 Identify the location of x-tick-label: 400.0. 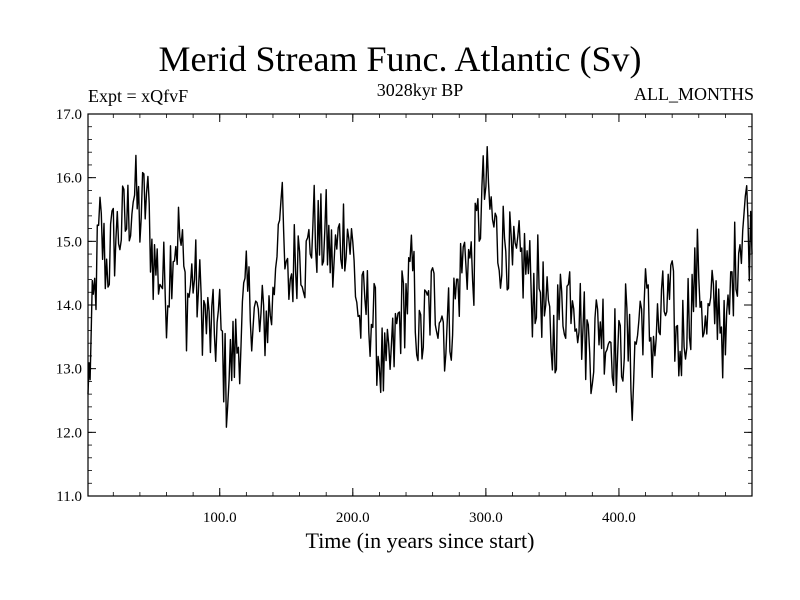
(619, 518).